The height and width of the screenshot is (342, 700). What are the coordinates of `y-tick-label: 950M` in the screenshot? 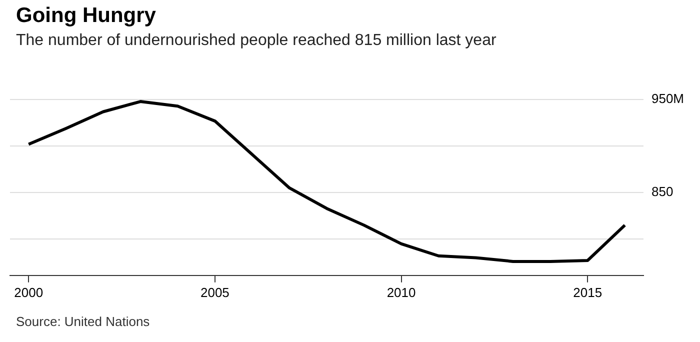 It's located at (667, 98).